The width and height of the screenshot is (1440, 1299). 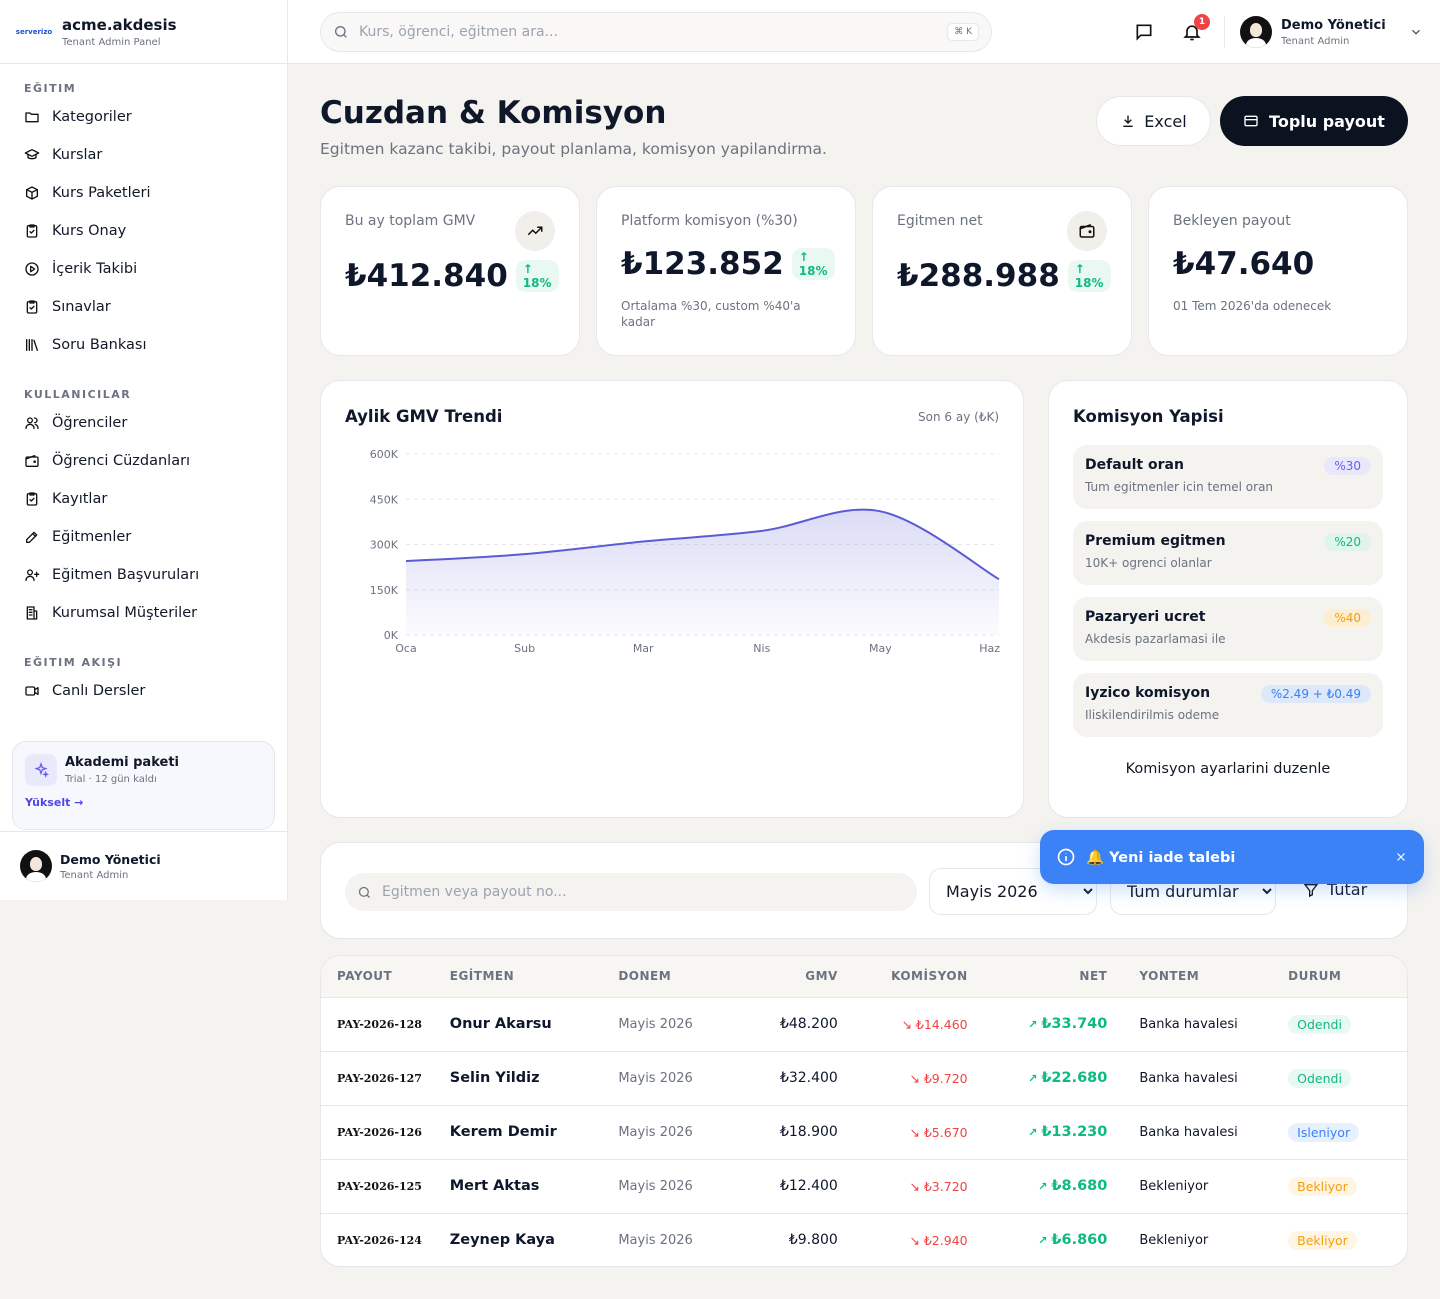 I want to click on commission-desc: Akdesis pazarlamasi ile, so click(x=1155, y=639).